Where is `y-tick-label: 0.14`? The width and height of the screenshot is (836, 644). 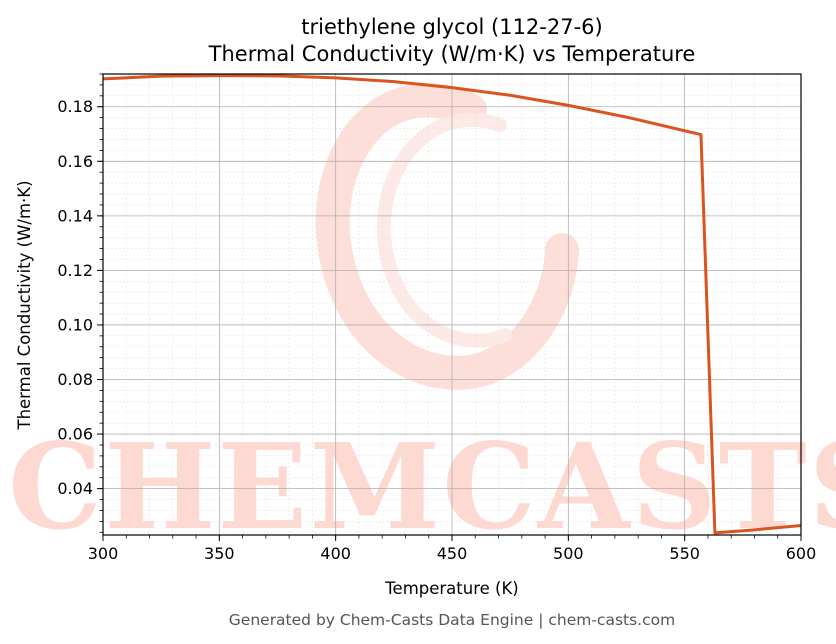
y-tick-label: 0.14 is located at coordinates (75, 215).